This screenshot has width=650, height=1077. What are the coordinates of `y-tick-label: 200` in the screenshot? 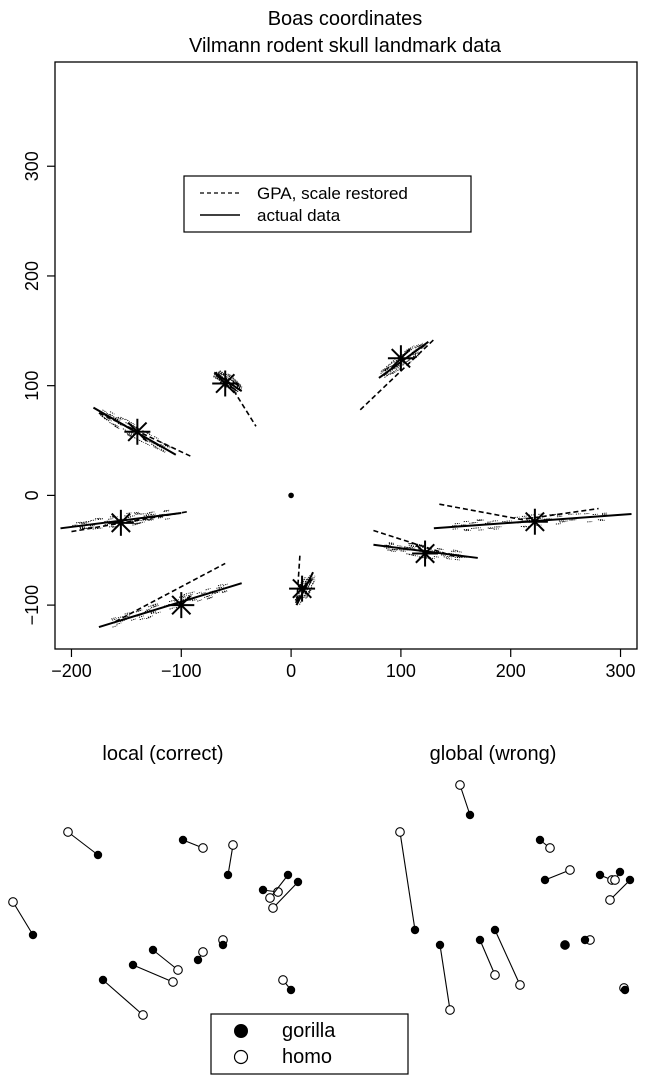 It's located at (32, 276).